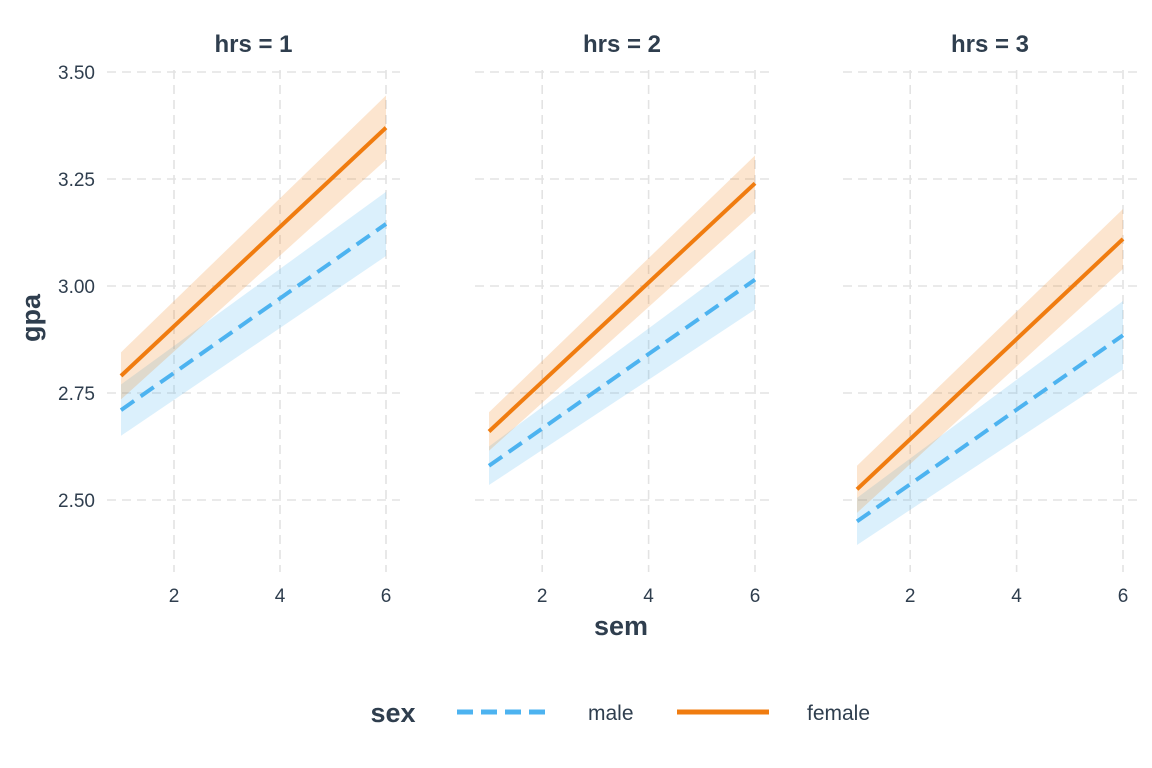 The image size is (1152, 768). I want to click on legend: sex male female, so click(620, 713).